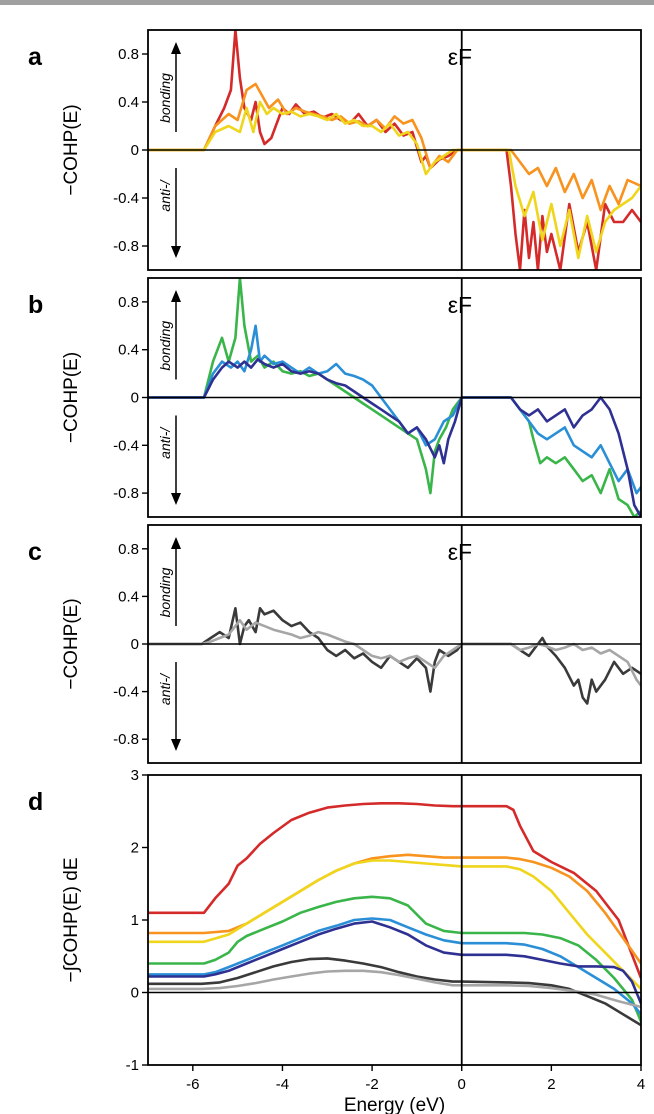 The image size is (654, 1114). I want to click on x-tick-label: 0, so click(462, 1084).